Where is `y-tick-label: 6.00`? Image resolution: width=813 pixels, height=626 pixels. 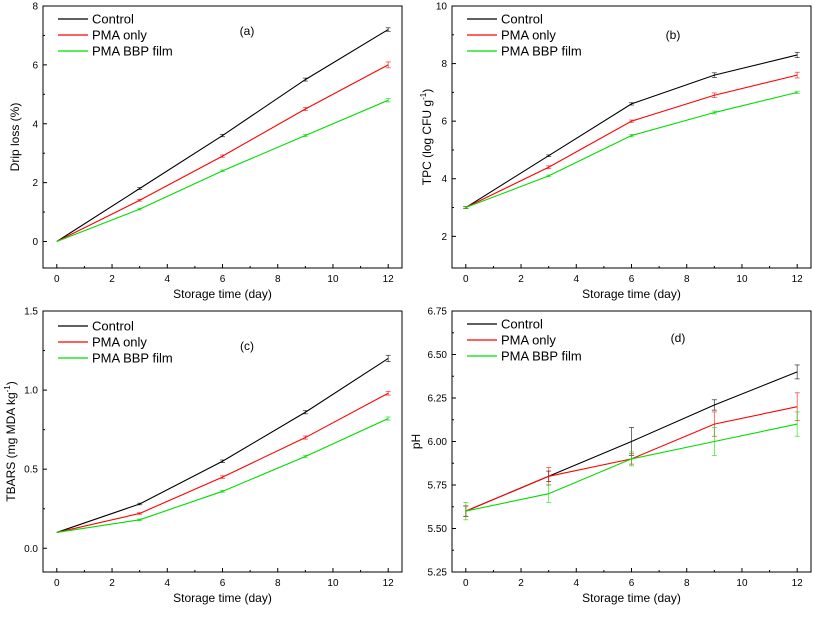 y-tick-label: 6.00 is located at coordinates (438, 442).